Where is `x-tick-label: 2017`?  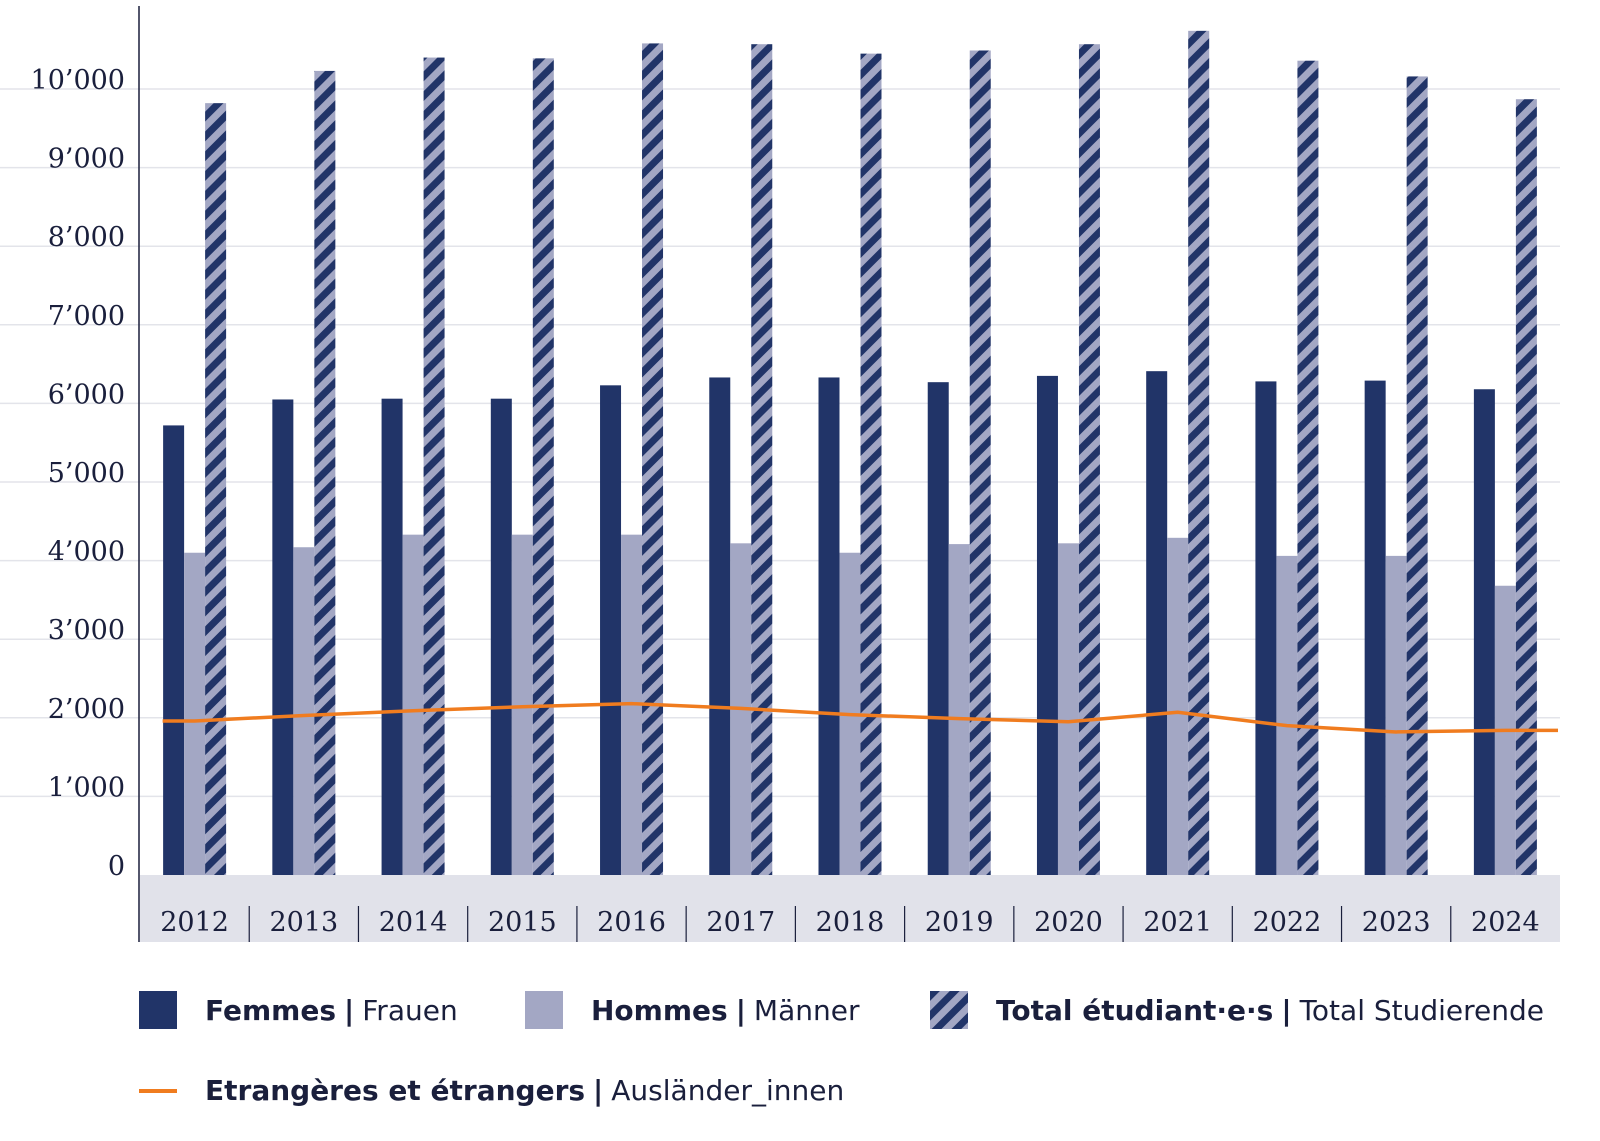 x-tick-label: 2017 is located at coordinates (740, 922).